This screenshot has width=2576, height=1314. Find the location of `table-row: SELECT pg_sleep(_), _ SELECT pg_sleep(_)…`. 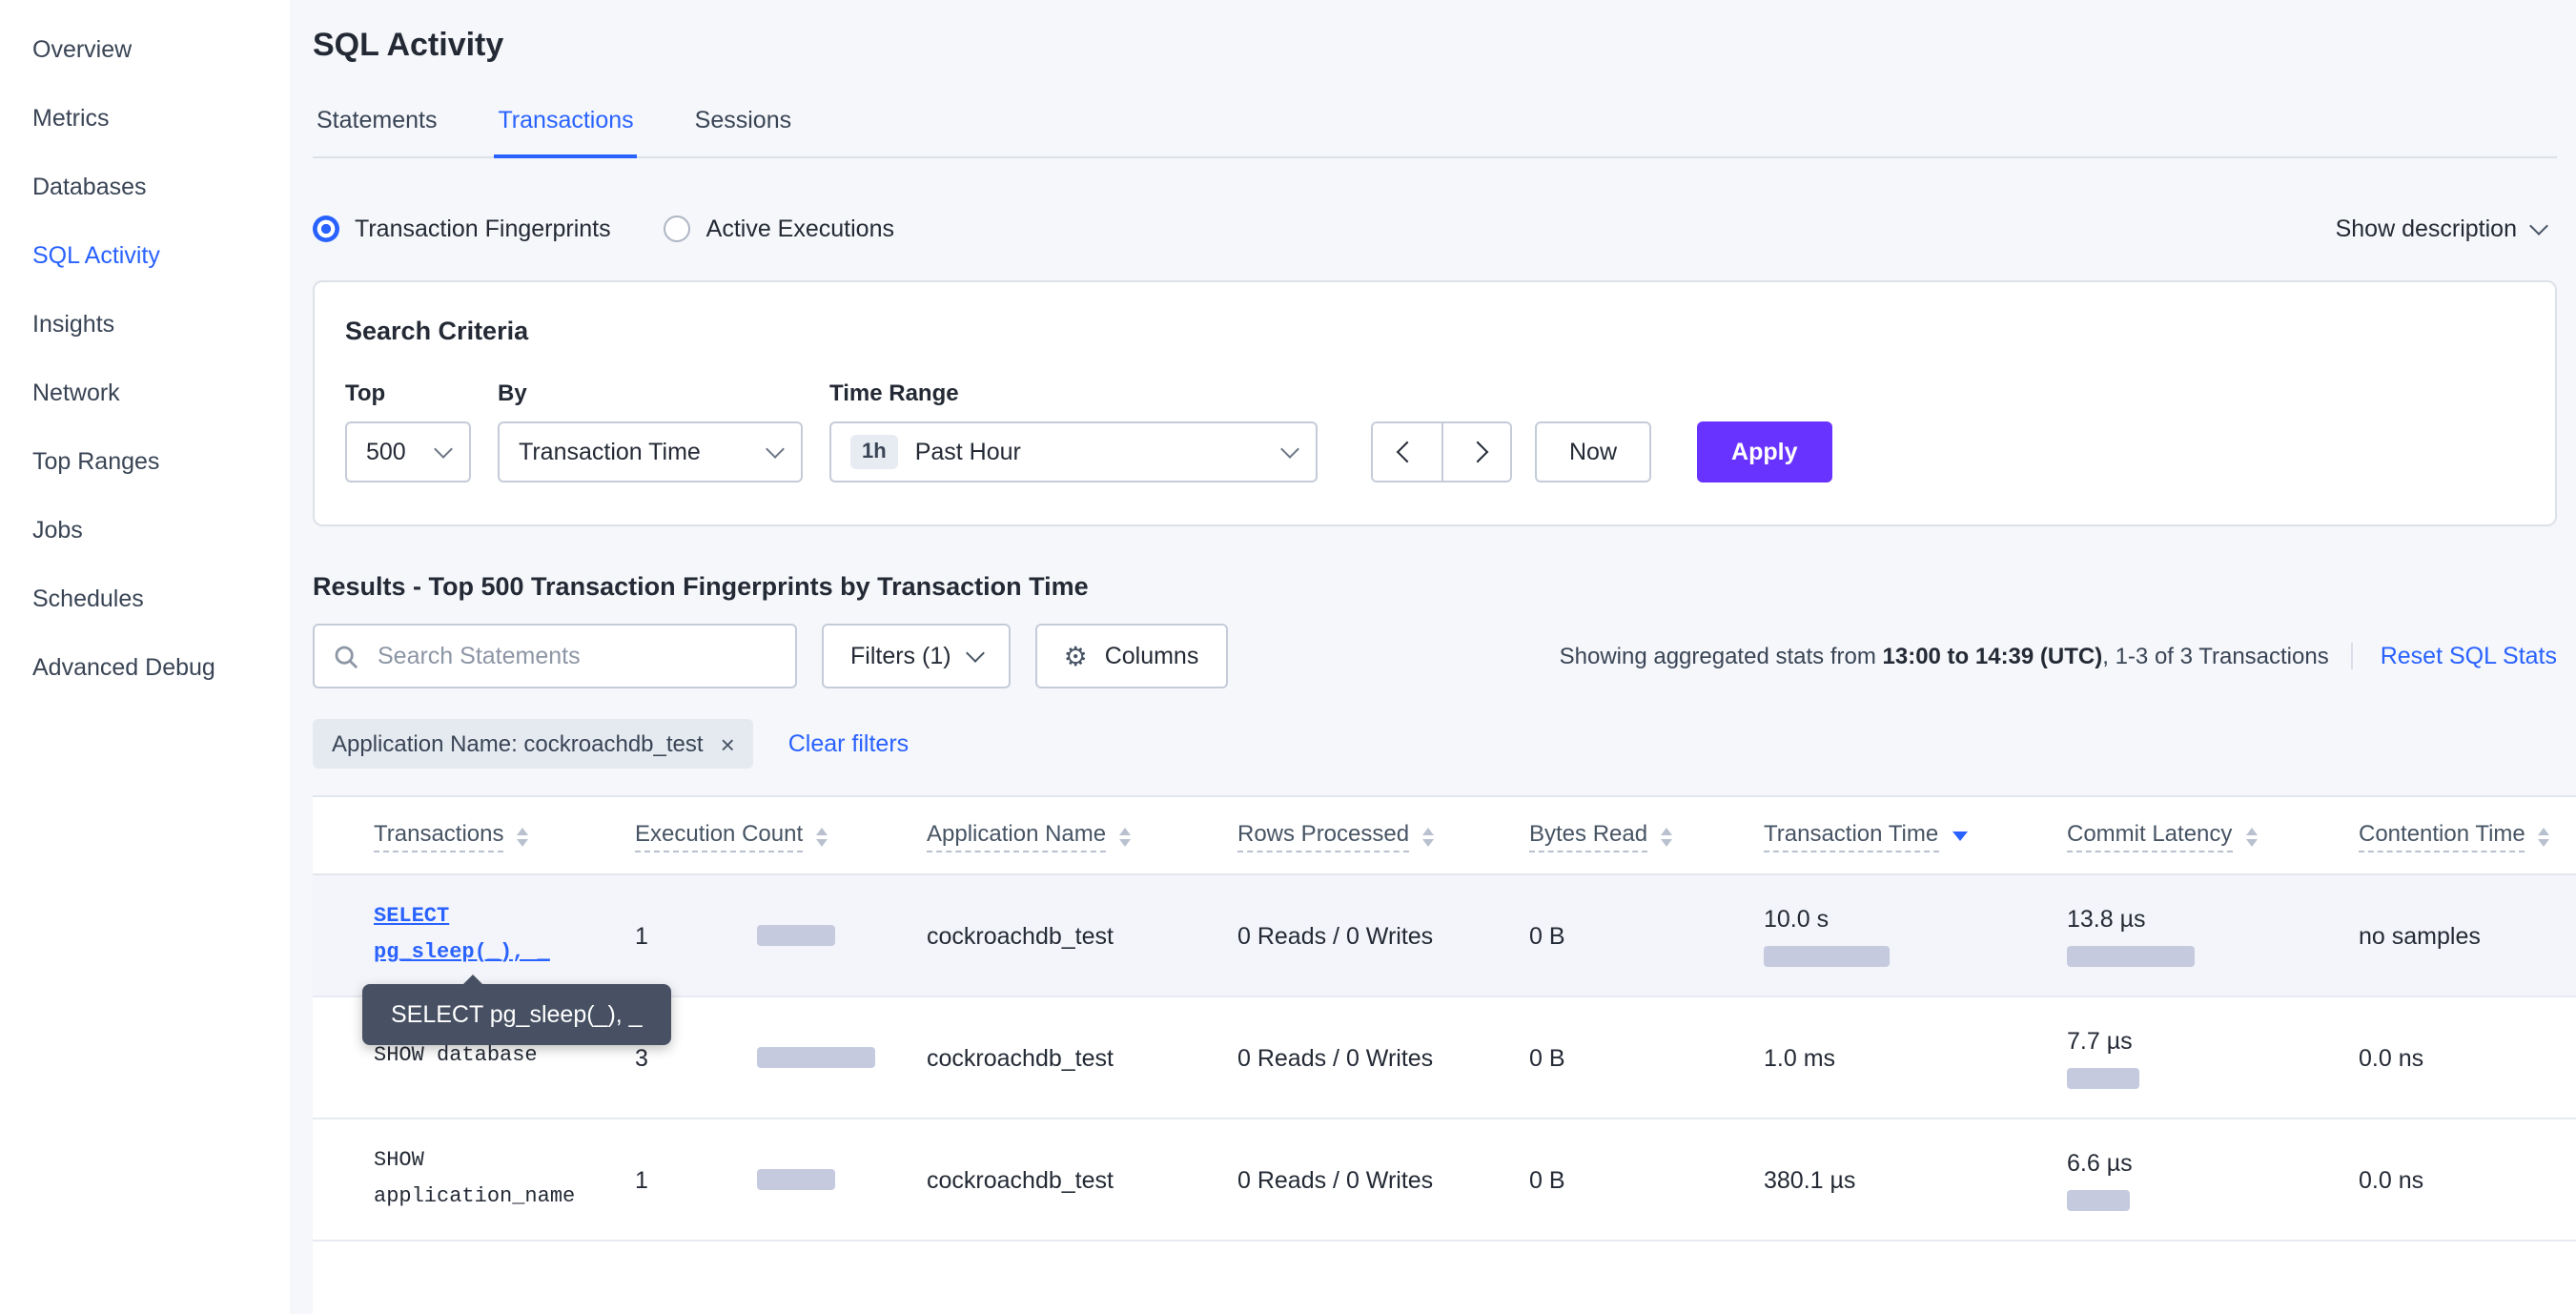

table-row: SELECT pg_sleep(_), _ SELECT pg_sleep(_)… is located at coordinates (1444, 960).